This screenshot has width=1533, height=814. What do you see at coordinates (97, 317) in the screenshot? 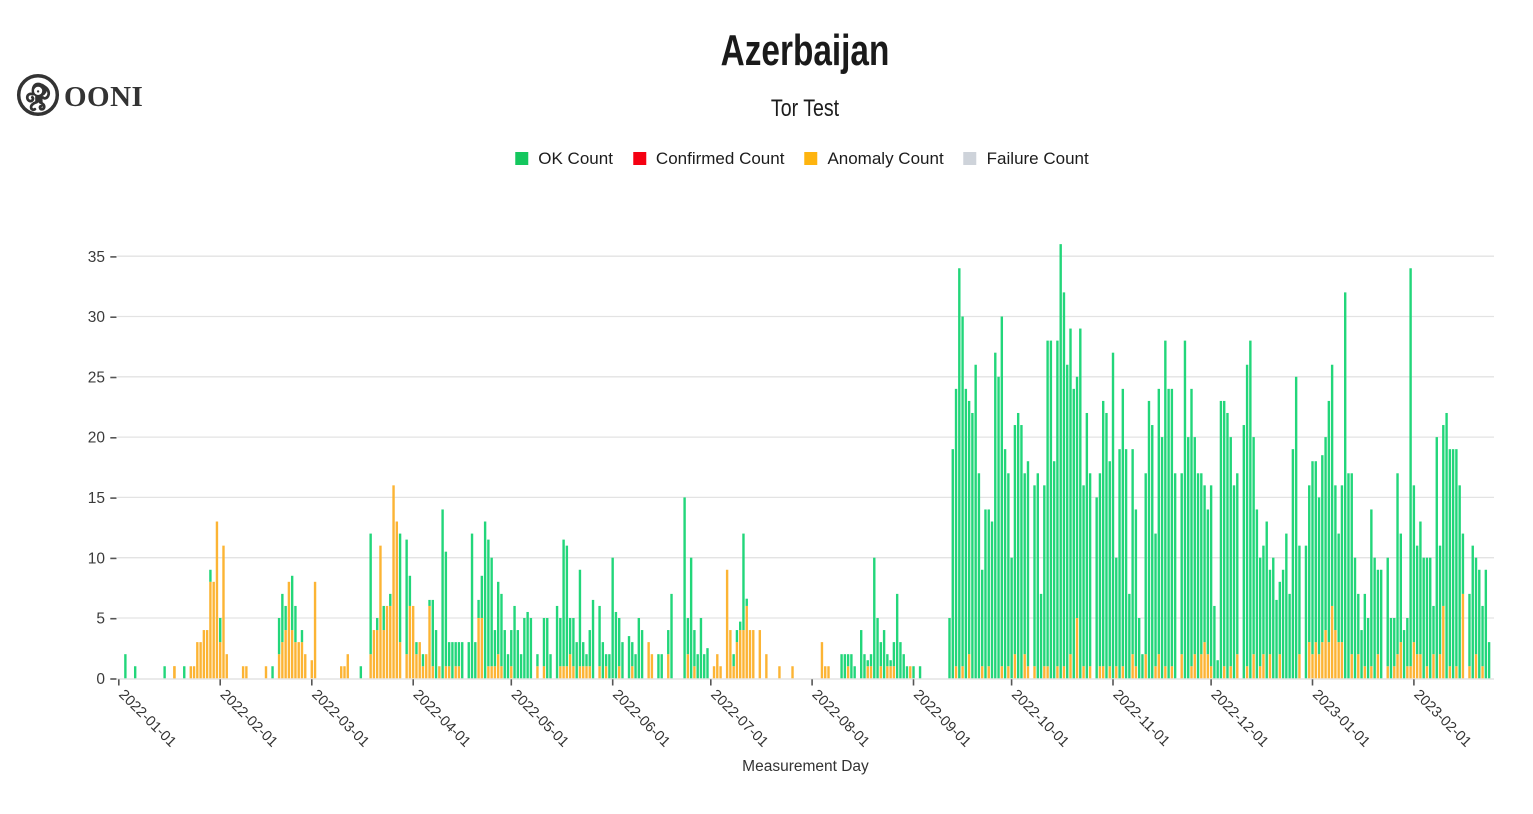
I see `svg-text: 30` at bounding box center [97, 317].